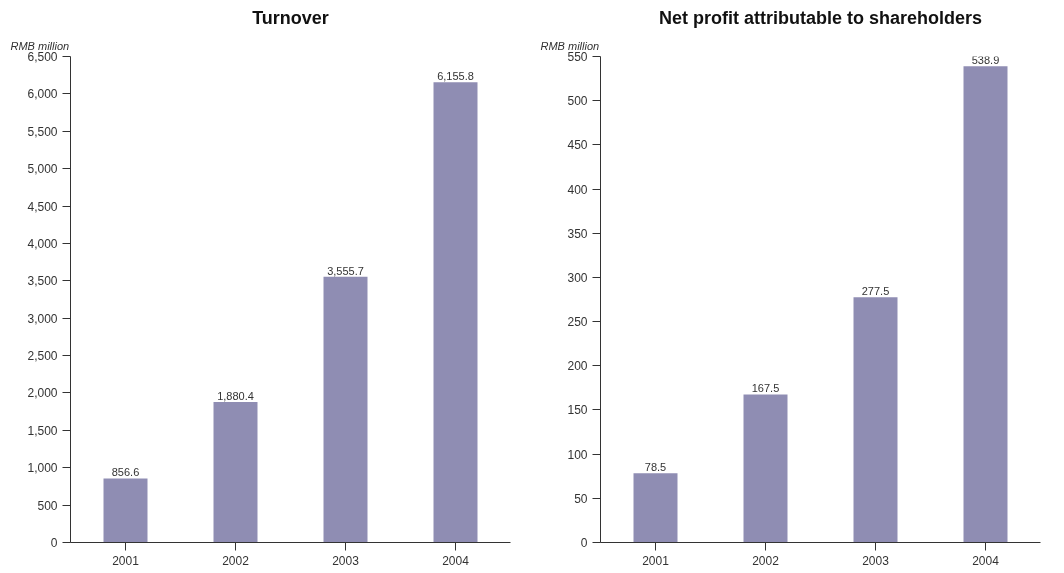  I want to click on y-tick-label: 4,500, so click(42, 206).